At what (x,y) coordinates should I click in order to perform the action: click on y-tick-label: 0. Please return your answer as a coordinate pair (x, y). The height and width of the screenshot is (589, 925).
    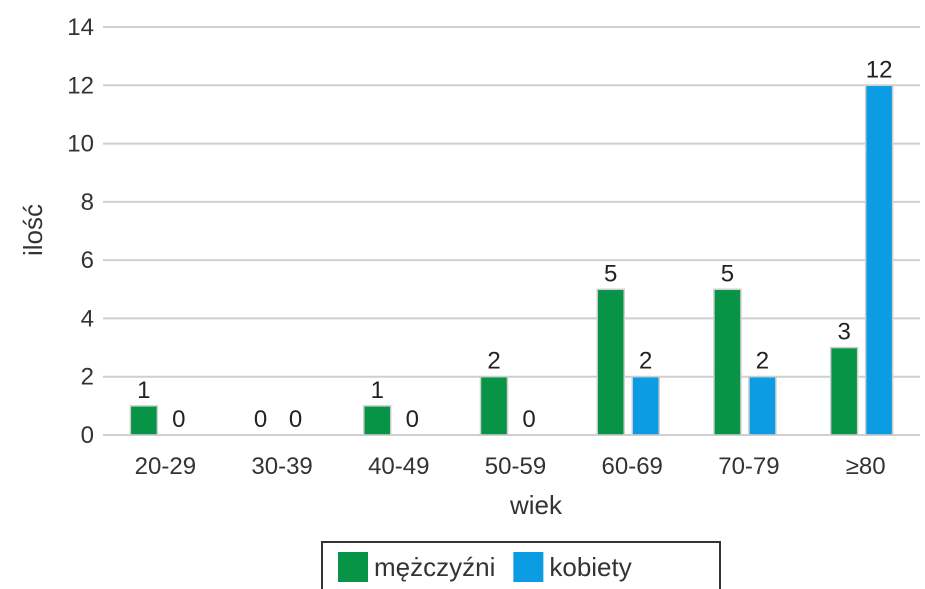
    Looking at the image, I should click on (87, 435).